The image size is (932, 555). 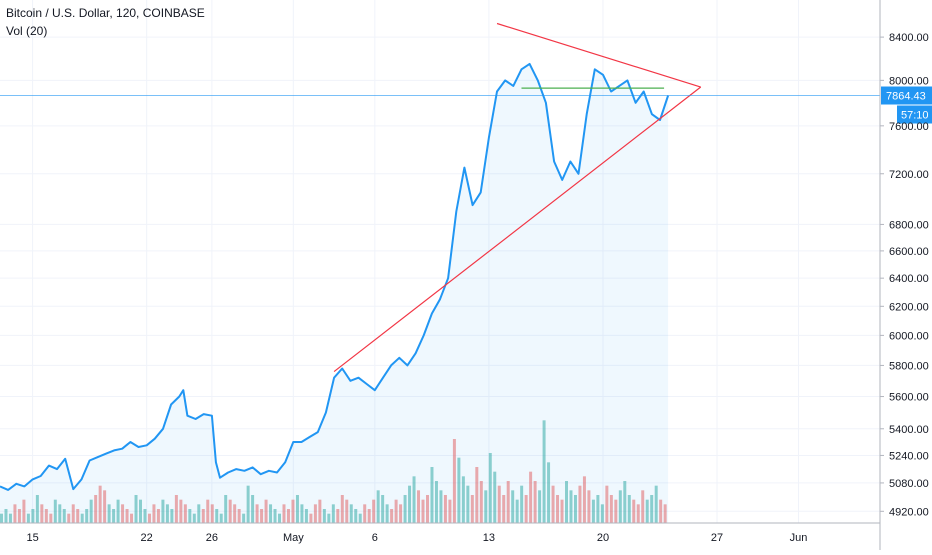 I want to click on time-tick-label: 13, so click(x=489, y=538).